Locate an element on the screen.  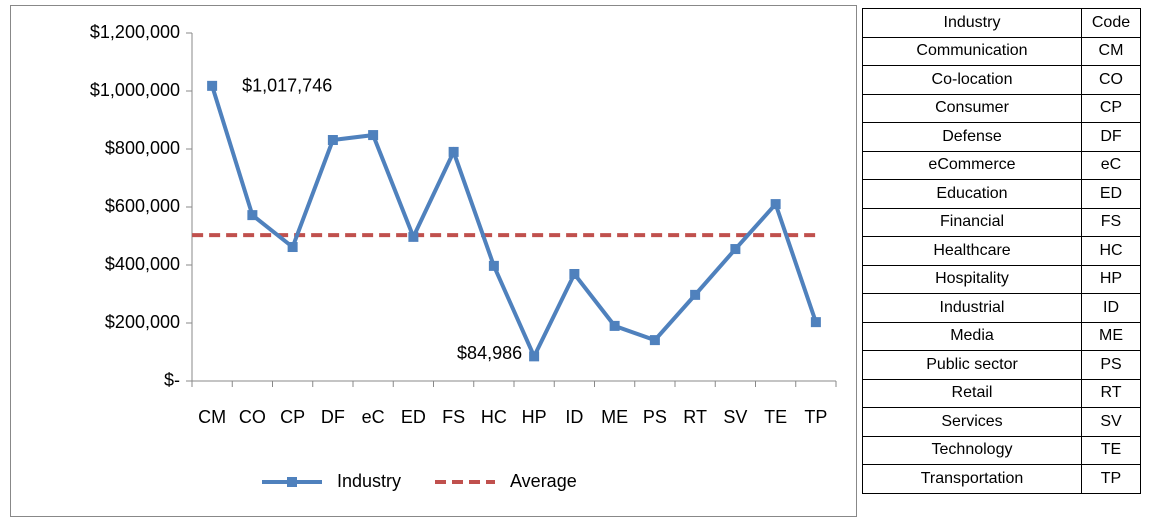
x-tick-label: SV is located at coordinates (735, 417).